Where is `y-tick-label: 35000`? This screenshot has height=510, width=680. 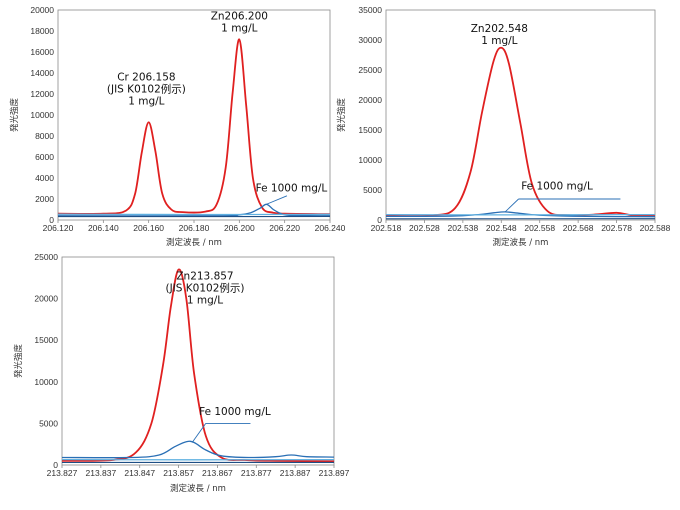 y-tick-label: 35000 is located at coordinates (370, 10).